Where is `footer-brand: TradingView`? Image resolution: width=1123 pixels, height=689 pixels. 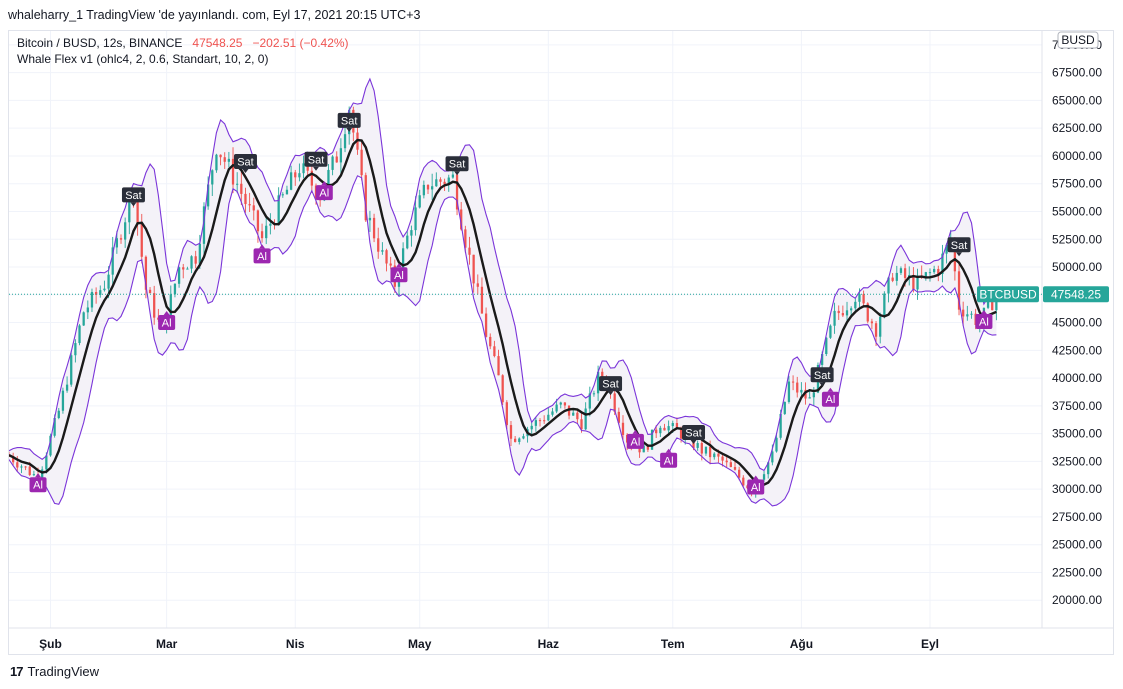
footer-brand: TradingView is located at coordinates (63, 671).